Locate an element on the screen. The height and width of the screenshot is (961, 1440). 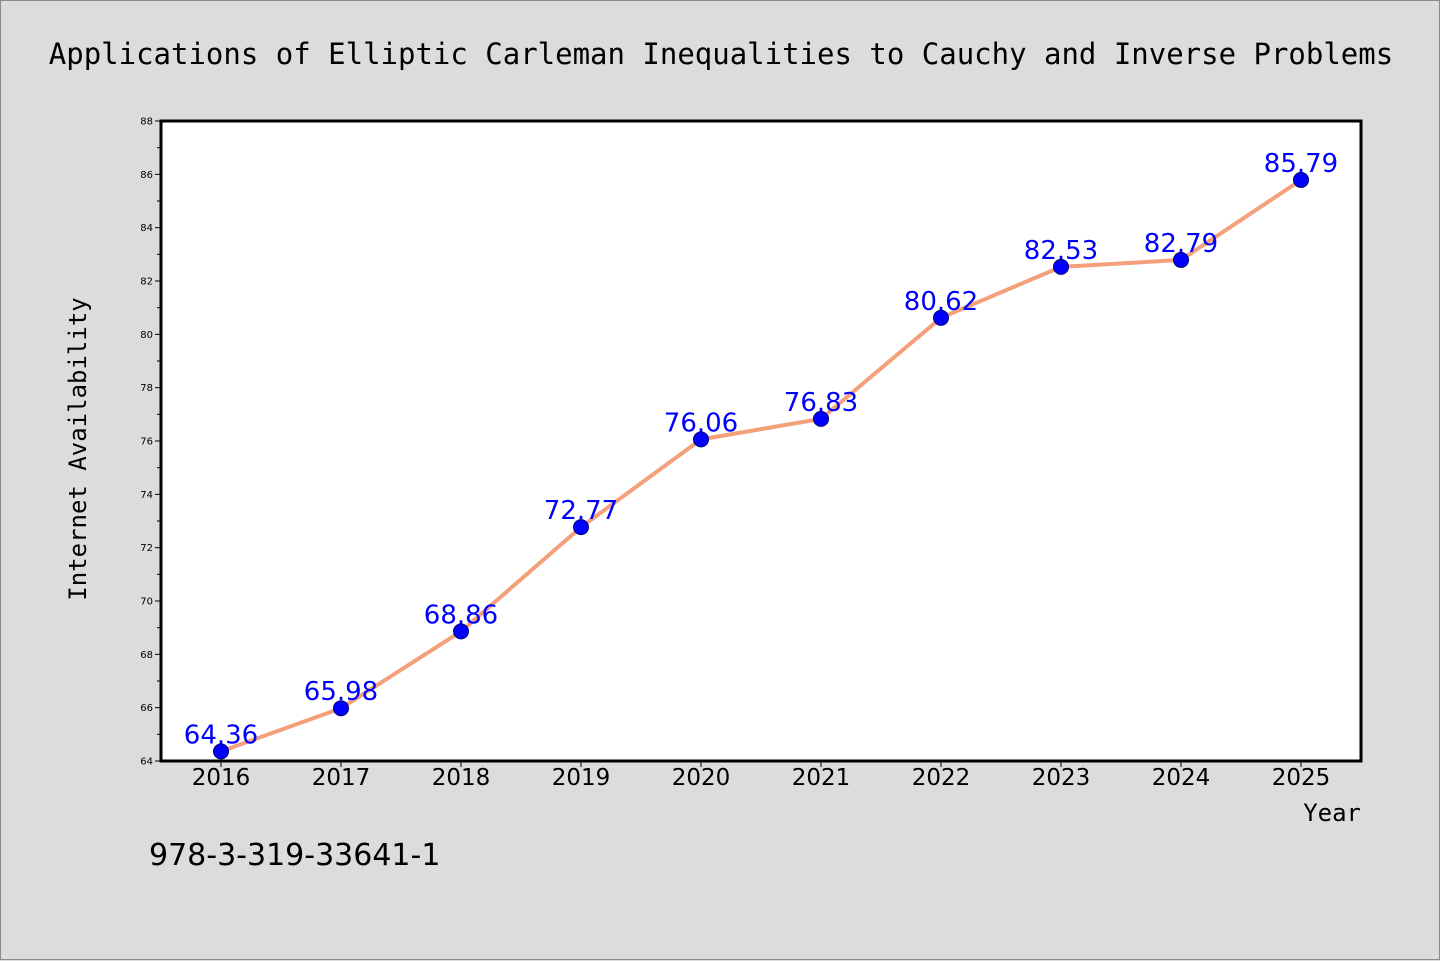
y-tick-label: 74 is located at coordinates (146, 495).